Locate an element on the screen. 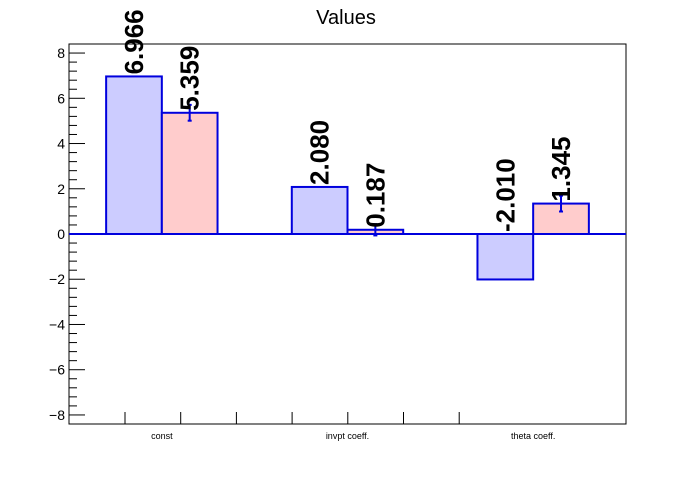 This screenshot has height=477, width=696. x-category-label: theta coeff. is located at coordinates (533, 436).